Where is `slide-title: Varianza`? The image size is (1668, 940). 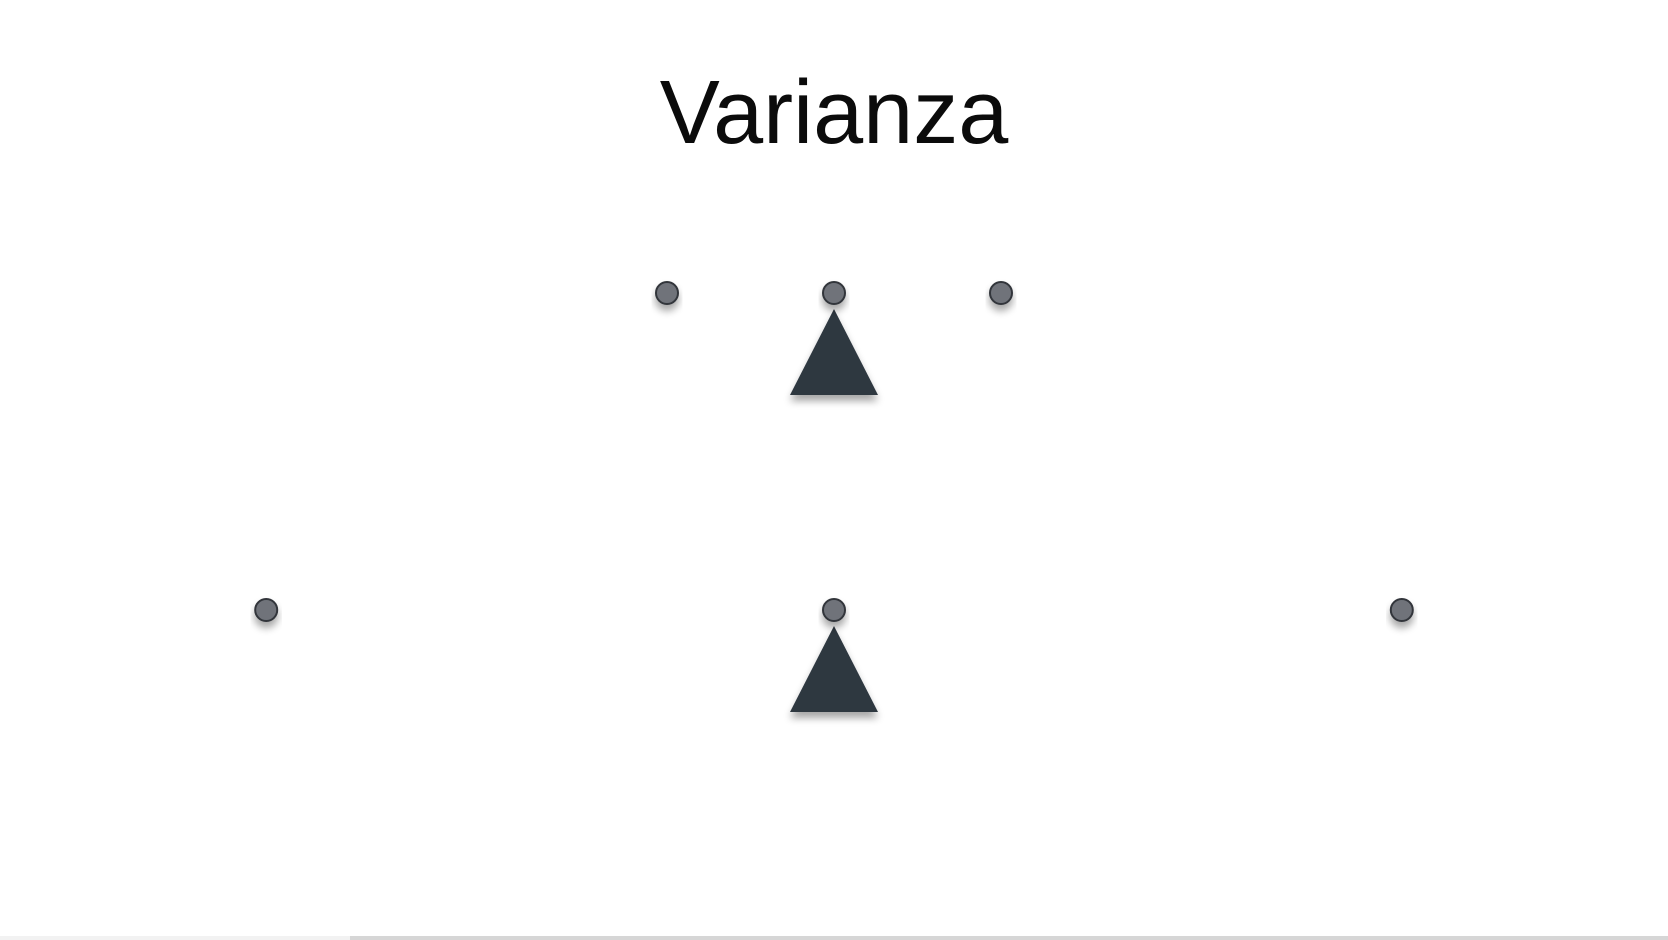 slide-title: Varianza is located at coordinates (834, 113).